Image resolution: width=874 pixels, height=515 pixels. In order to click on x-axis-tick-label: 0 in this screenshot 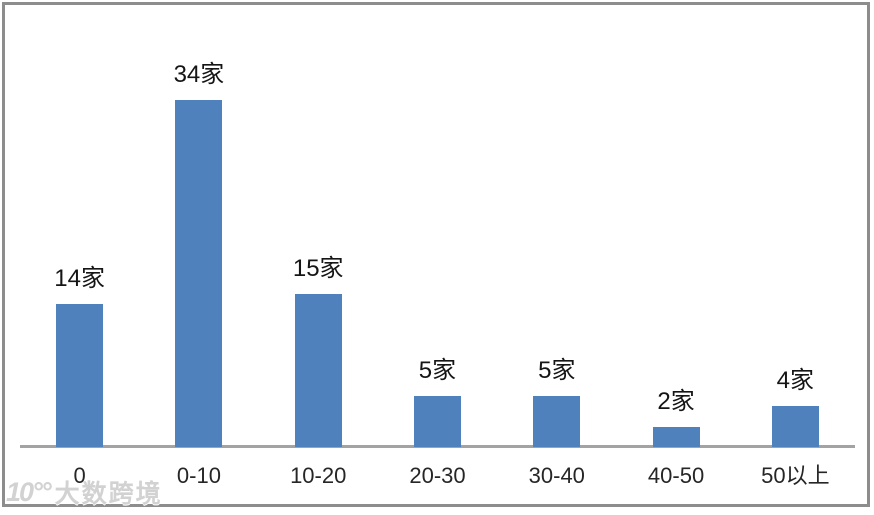, I will do `click(79, 475)`.